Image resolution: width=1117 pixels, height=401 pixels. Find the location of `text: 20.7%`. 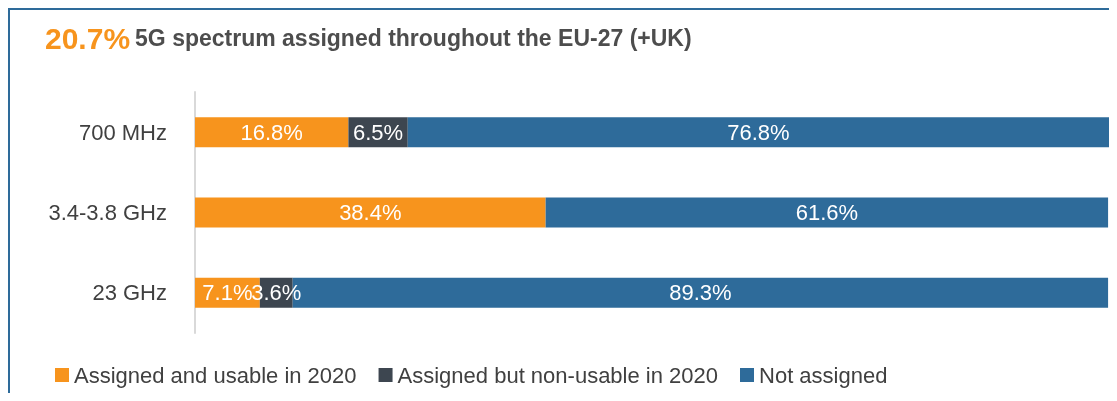

text: 20.7% is located at coordinates (88, 38).